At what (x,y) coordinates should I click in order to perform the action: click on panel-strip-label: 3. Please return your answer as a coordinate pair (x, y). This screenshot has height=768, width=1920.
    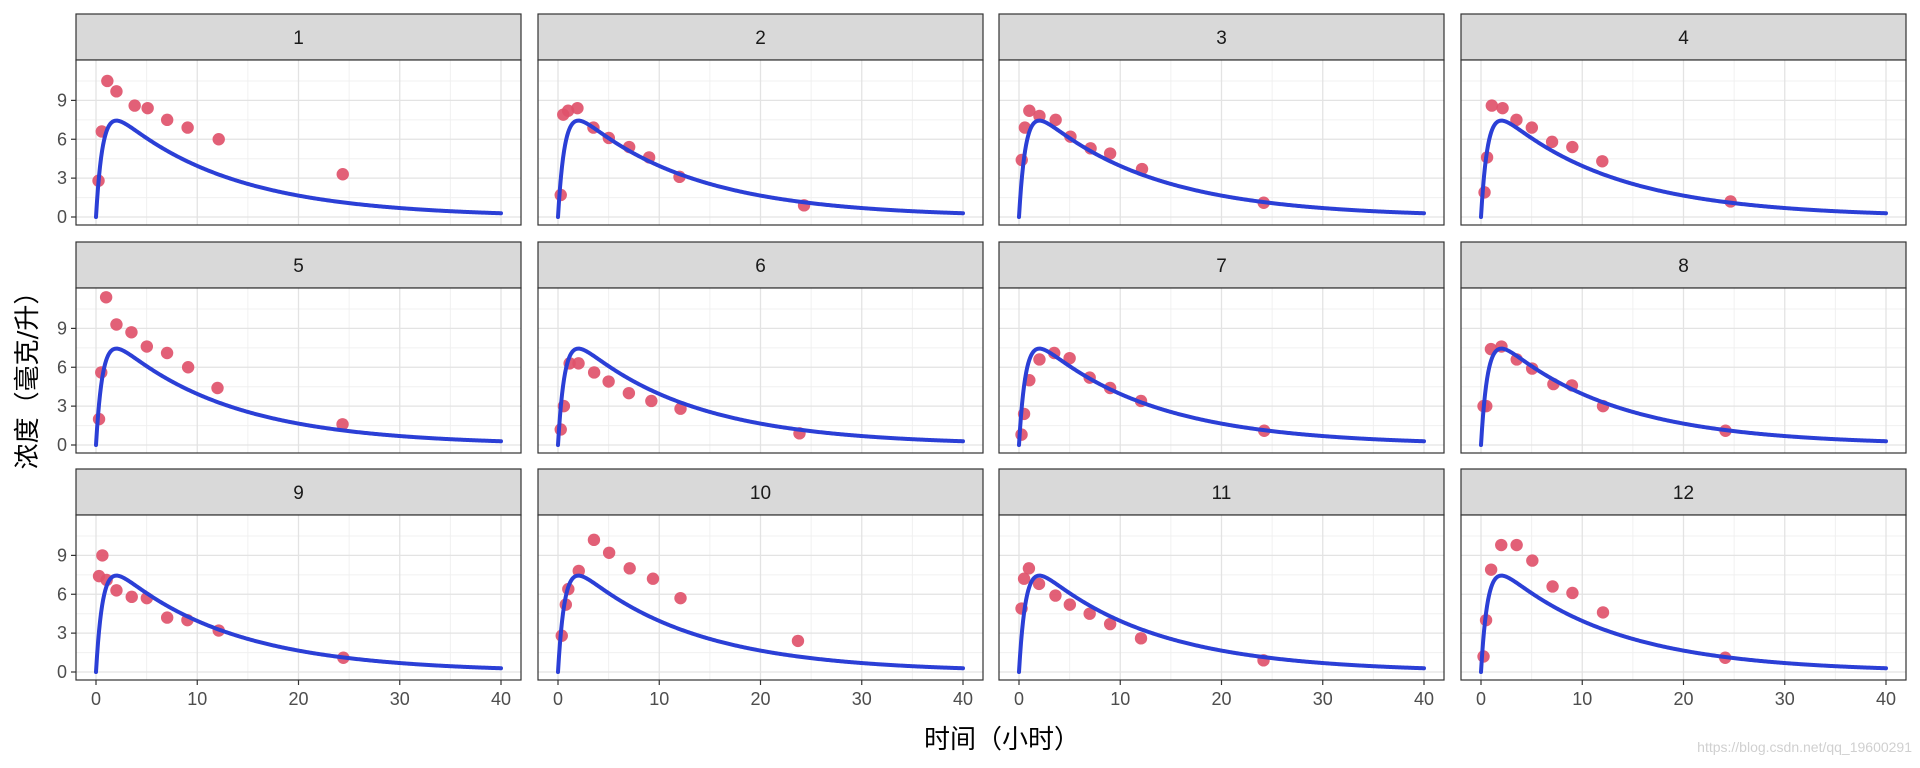
    Looking at the image, I should click on (1221, 38).